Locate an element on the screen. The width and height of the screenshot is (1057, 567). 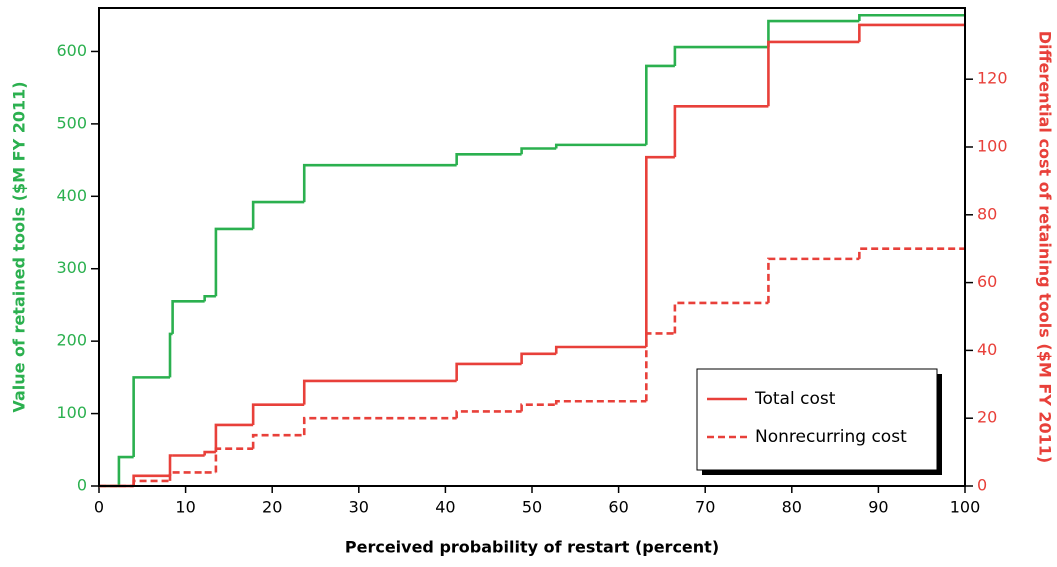
y-axis-label: Value of retained tools ($M FY 2011) is located at coordinates (19, 246).